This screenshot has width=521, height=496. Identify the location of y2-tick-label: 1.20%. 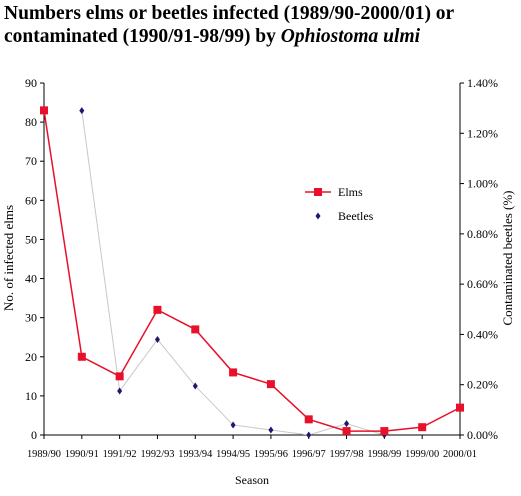
(482, 133).